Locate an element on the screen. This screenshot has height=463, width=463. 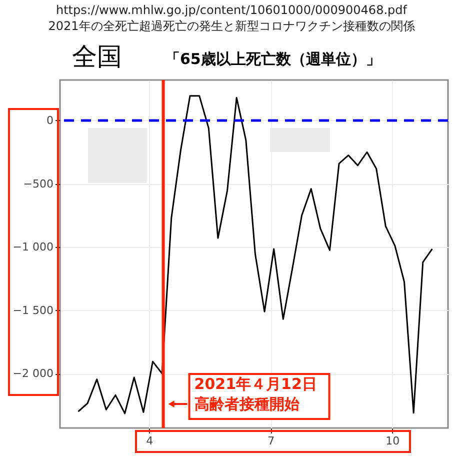
y-tick-label: −2 000 is located at coordinates (33, 373).